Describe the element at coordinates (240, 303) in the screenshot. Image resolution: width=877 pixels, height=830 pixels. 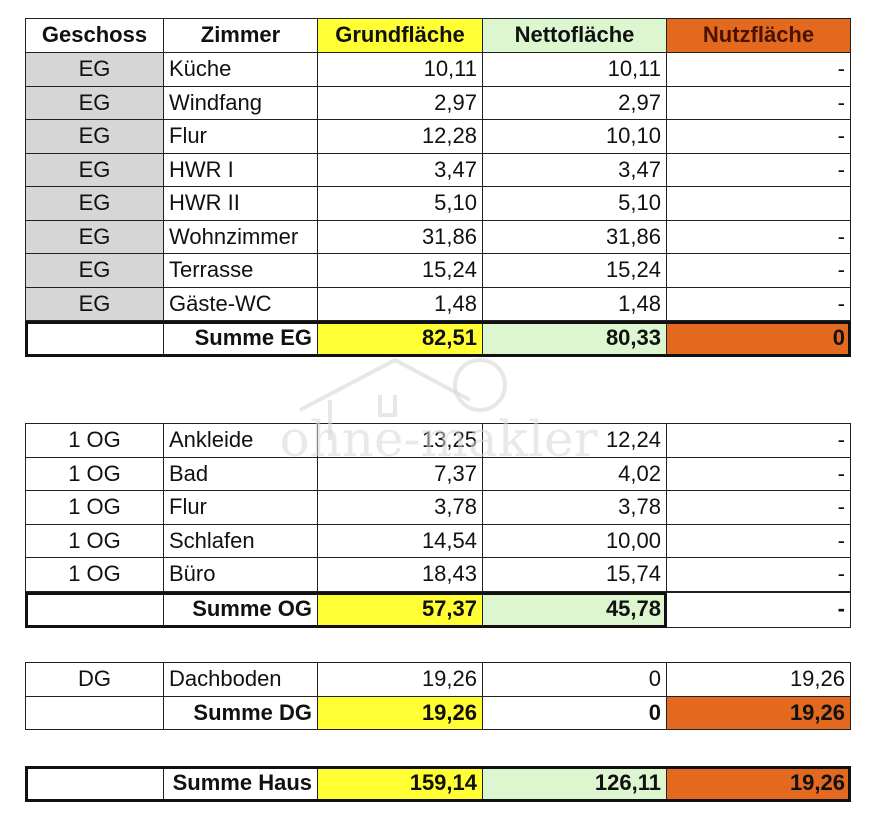
I see `table-cell: Gäste-WC` at that location.